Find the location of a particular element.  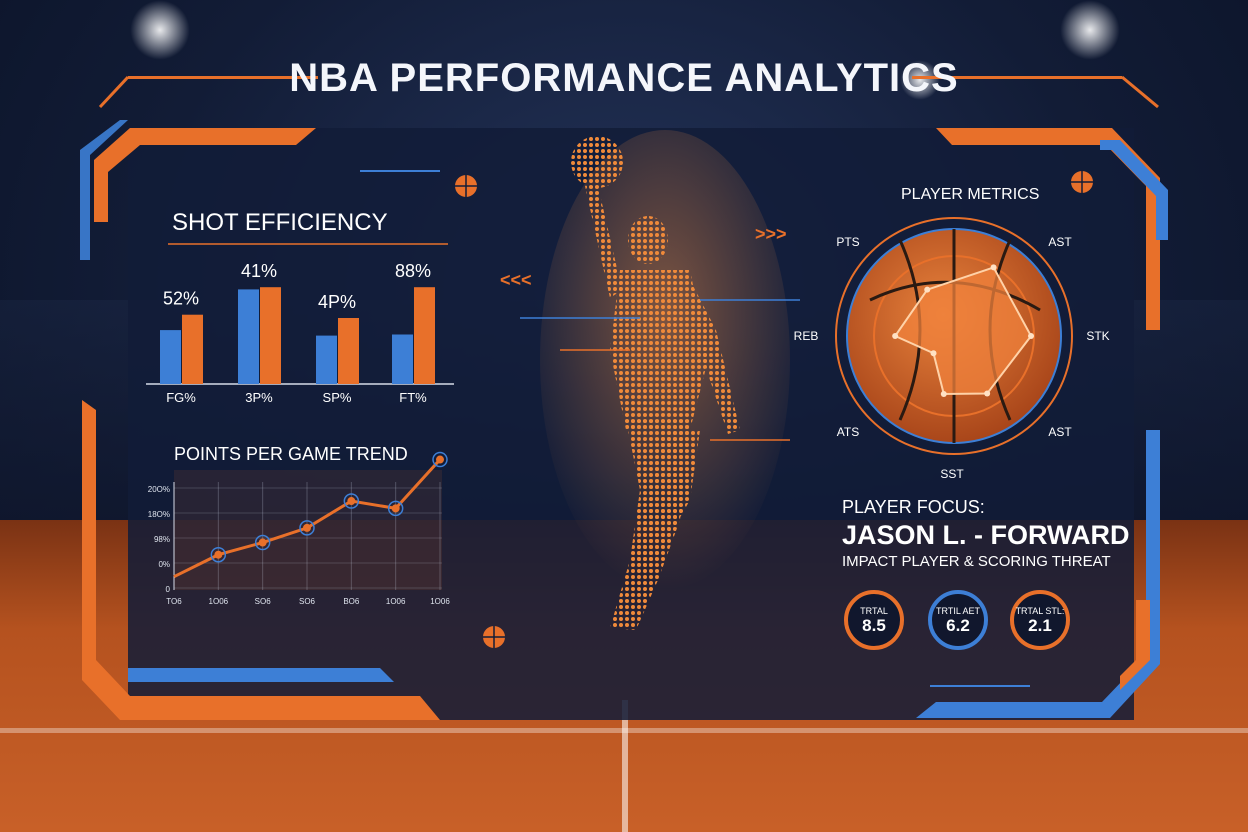

title-decoration-left is located at coordinates (223, 77).